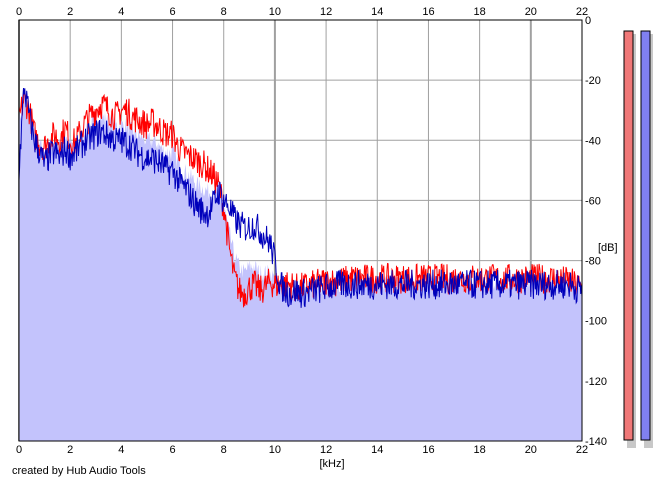 This screenshot has height=481, width=664. What do you see at coordinates (480, 12) in the screenshot?
I see `x-tick-label-top: 18` at bounding box center [480, 12].